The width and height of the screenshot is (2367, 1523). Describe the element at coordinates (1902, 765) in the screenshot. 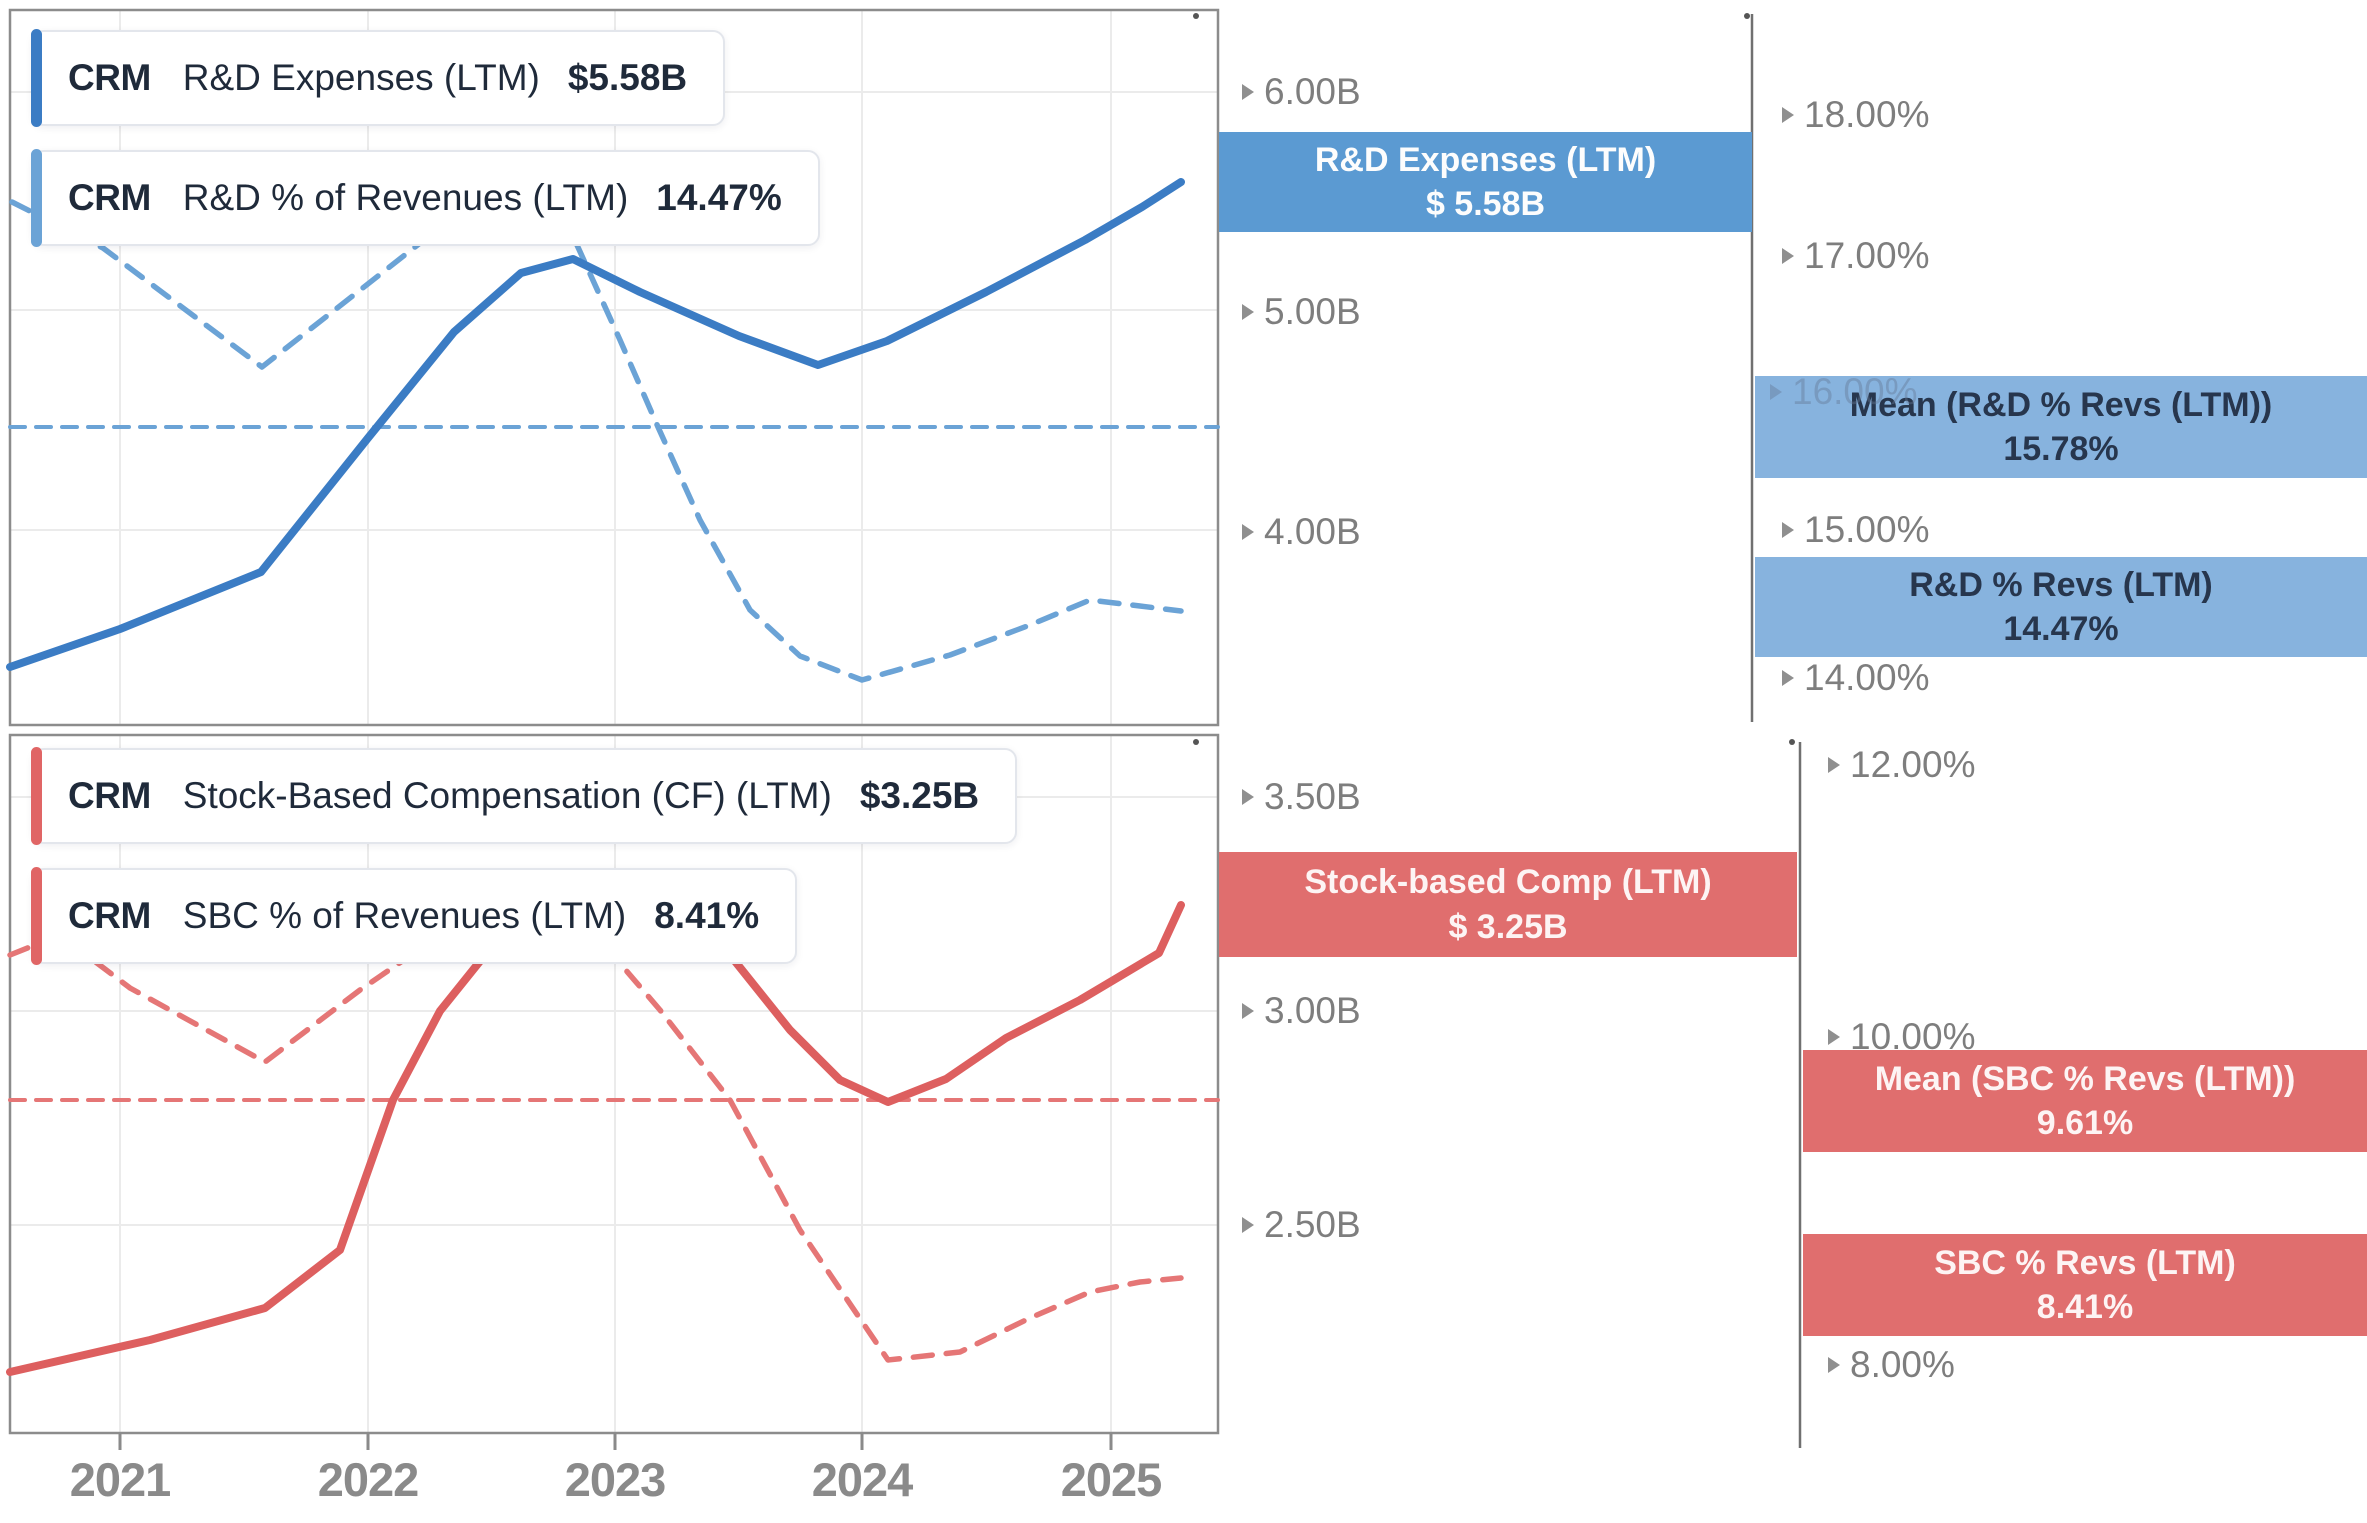

I see `ytick-bot-12pct: 12.00%` at that location.